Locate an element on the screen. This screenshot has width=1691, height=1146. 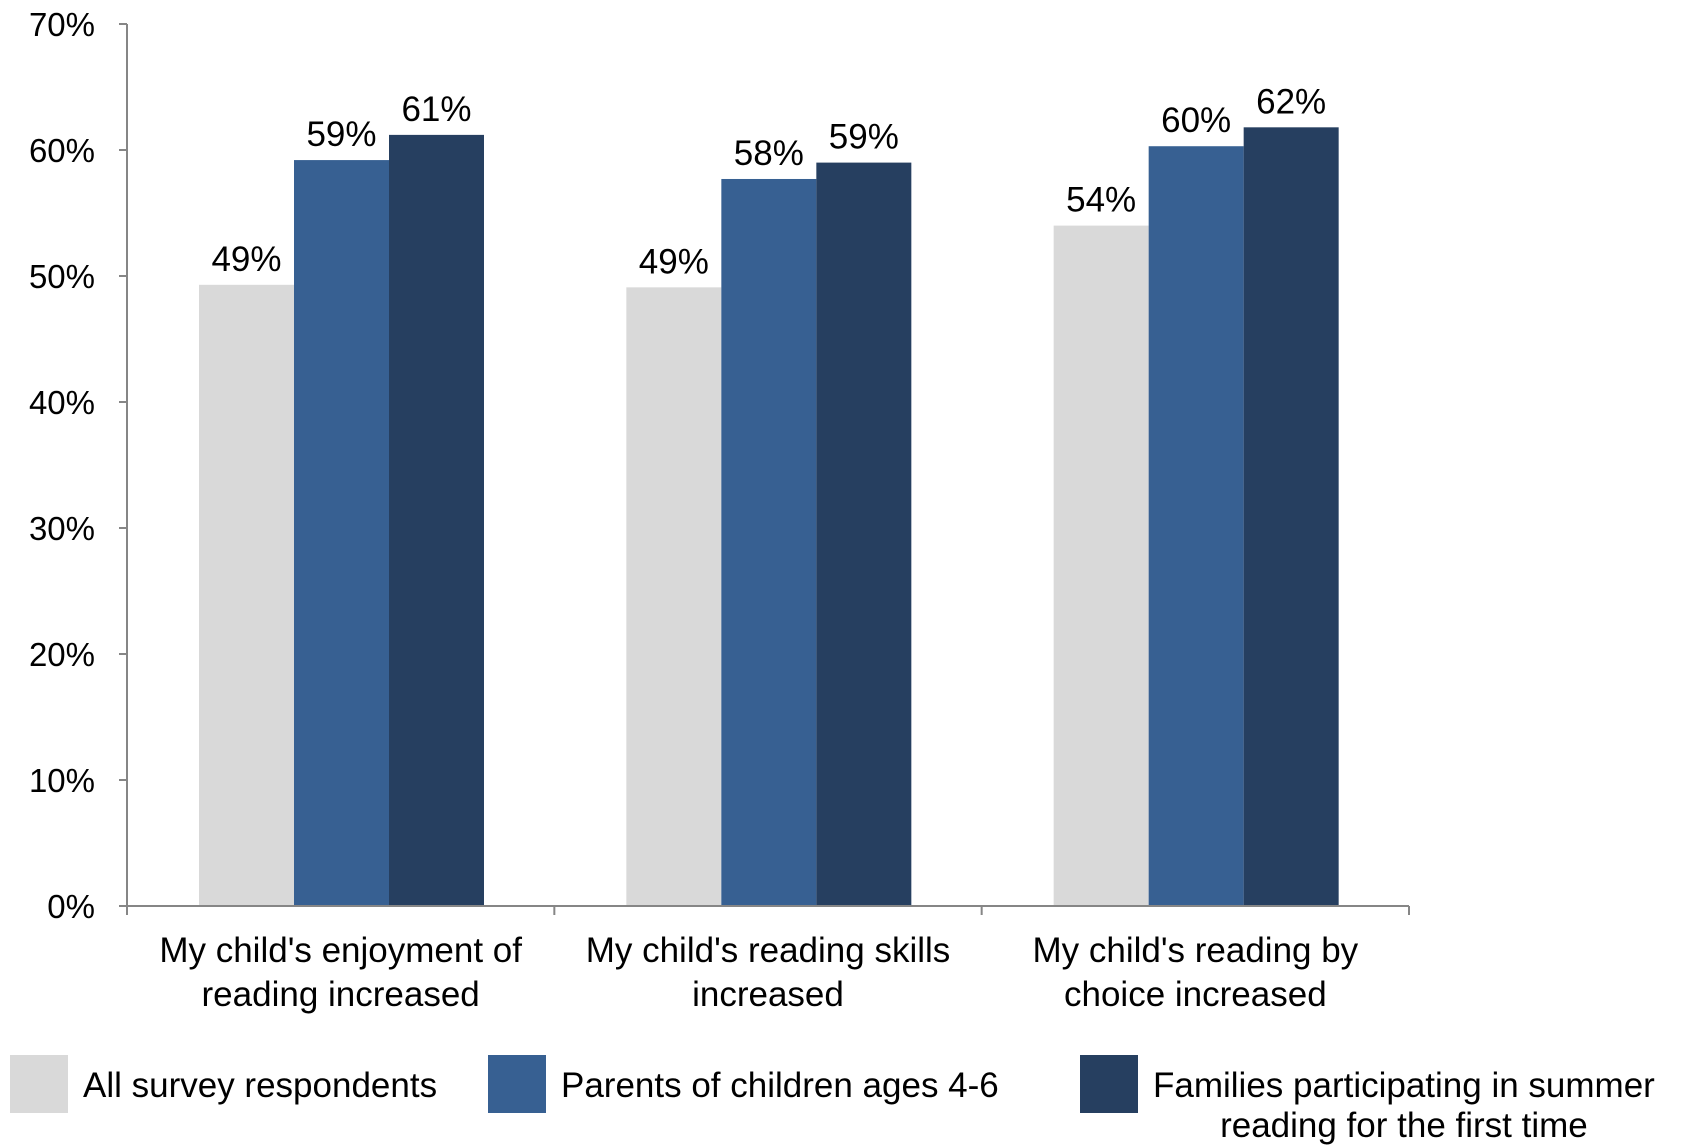
y-tick-label: 30% is located at coordinates (62, 528).